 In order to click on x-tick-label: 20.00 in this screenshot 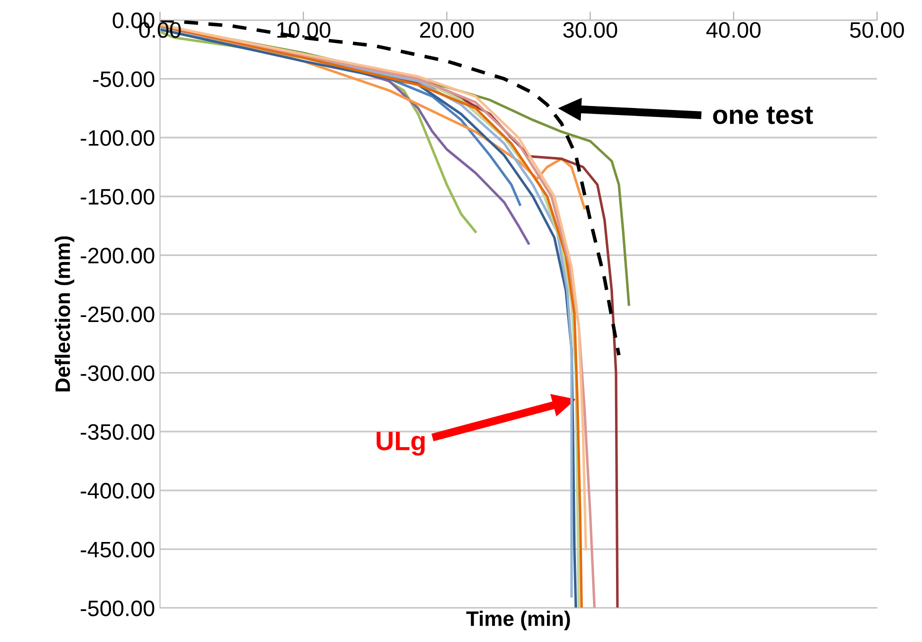, I will do `click(447, 30)`.